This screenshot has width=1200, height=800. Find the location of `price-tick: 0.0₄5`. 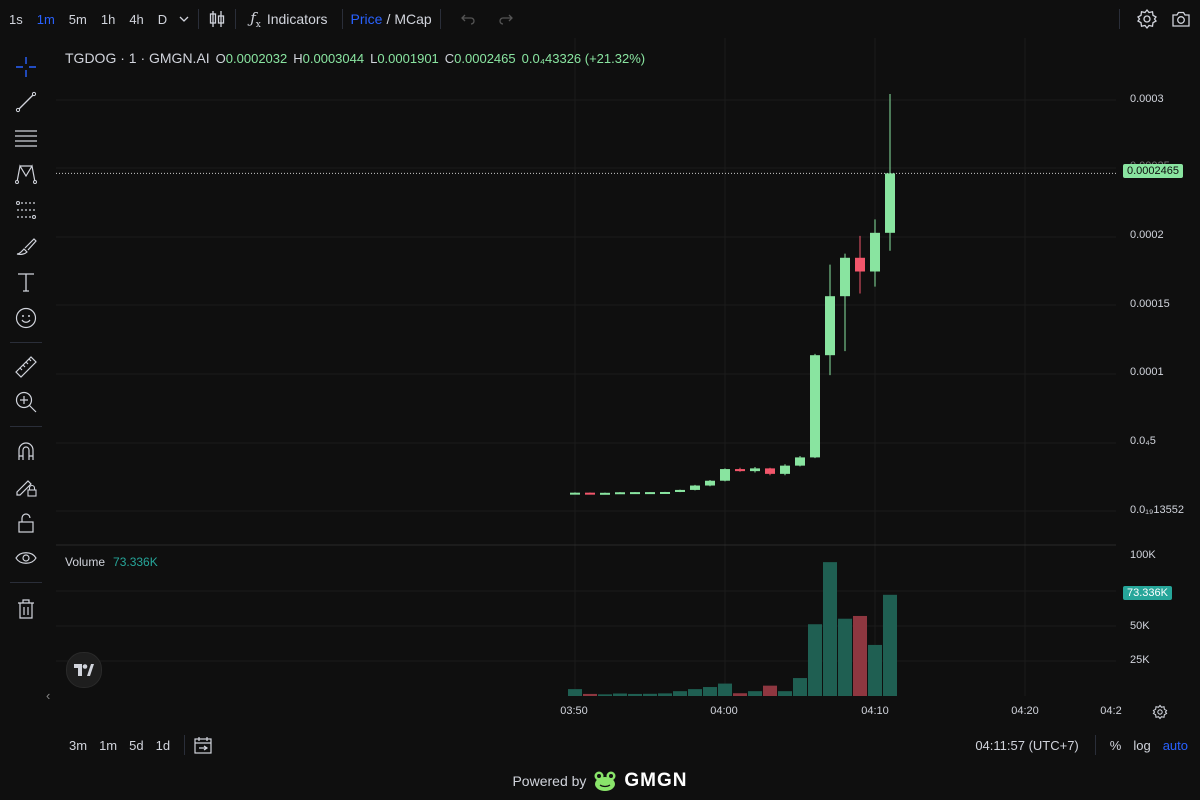

price-tick: 0.0₄5 is located at coordinates (1143, 441).